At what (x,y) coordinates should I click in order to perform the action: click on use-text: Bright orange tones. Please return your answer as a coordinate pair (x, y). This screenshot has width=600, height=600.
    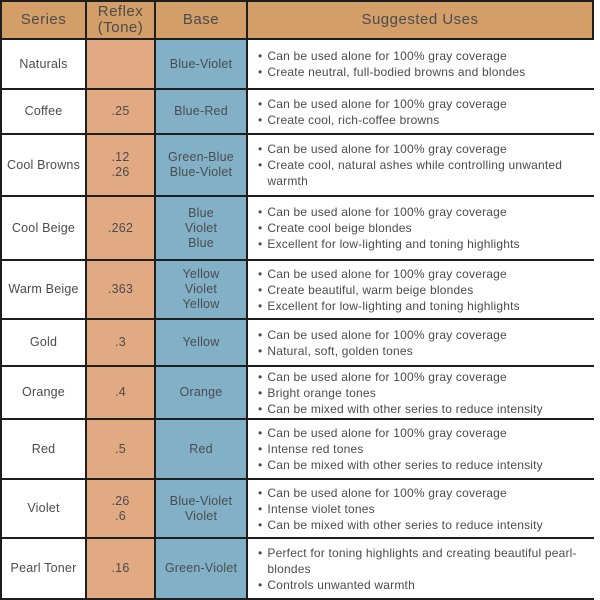
    Looking at the image, I should click on (321, 392).